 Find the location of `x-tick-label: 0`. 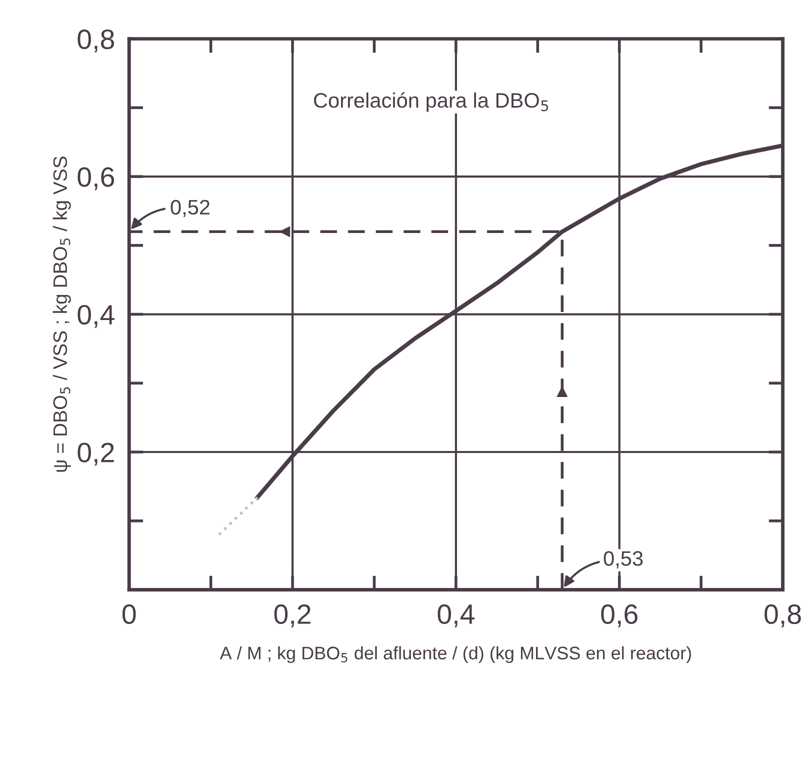

x-tick-label: 0 is located at coordinates (129, 614).